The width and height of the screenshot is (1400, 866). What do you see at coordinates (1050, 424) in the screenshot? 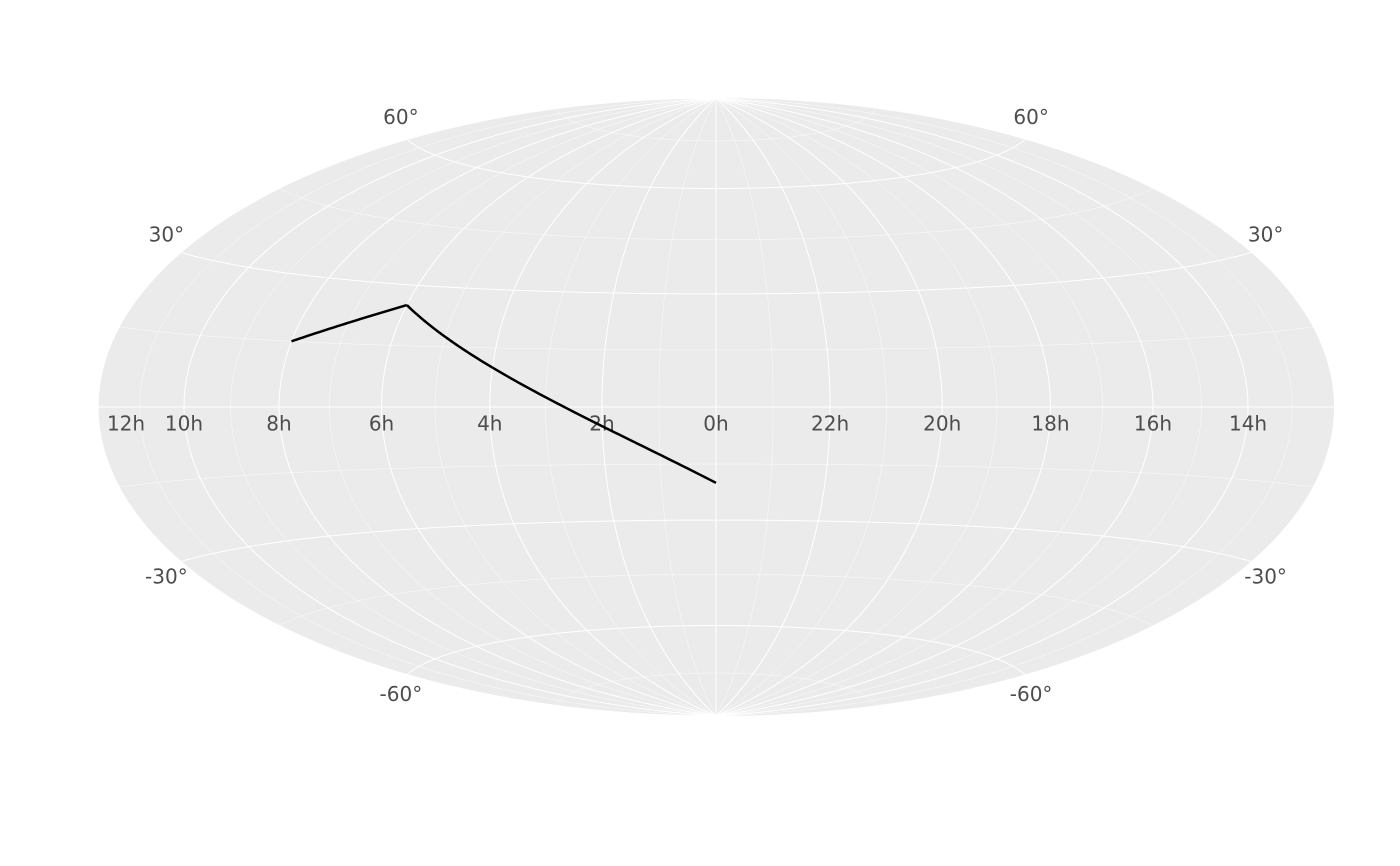
I see `x-tick-label: 18h` at bounding box center [1050, 424].